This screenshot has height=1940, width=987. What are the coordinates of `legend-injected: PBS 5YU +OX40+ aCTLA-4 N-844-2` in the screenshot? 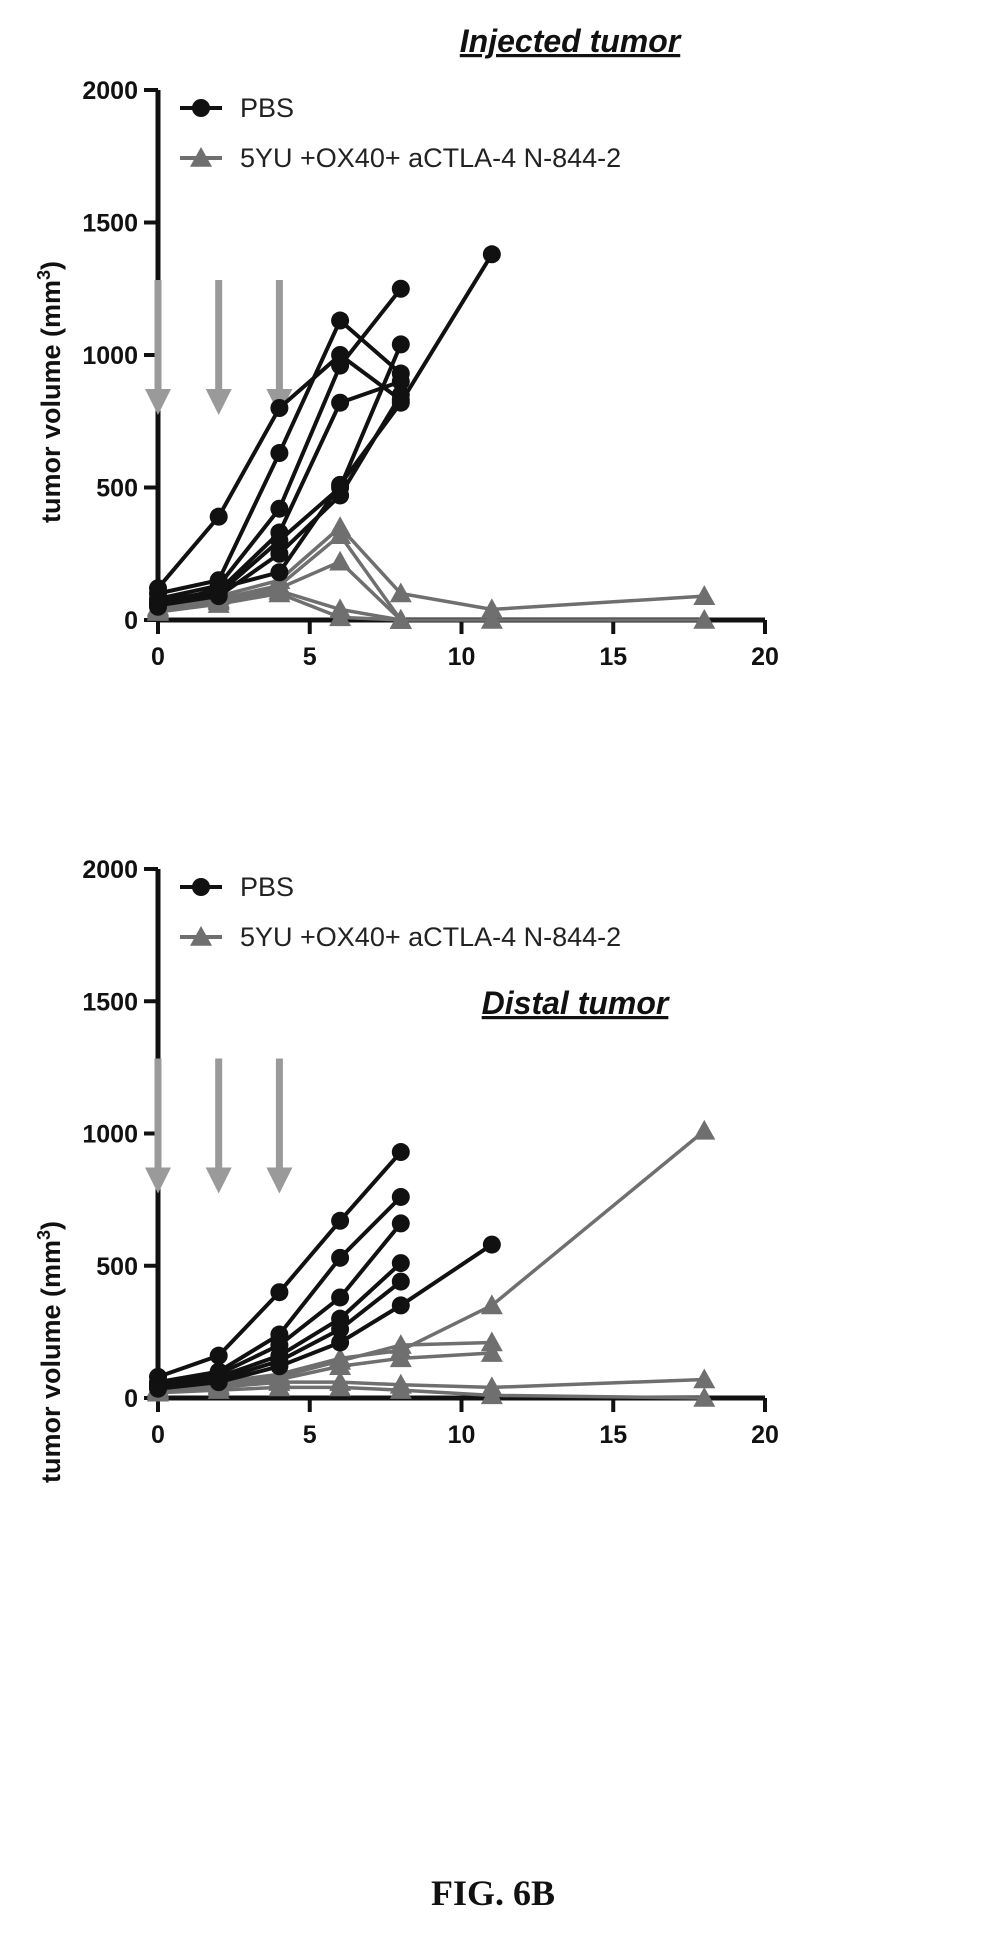 It's located at (400, 133).